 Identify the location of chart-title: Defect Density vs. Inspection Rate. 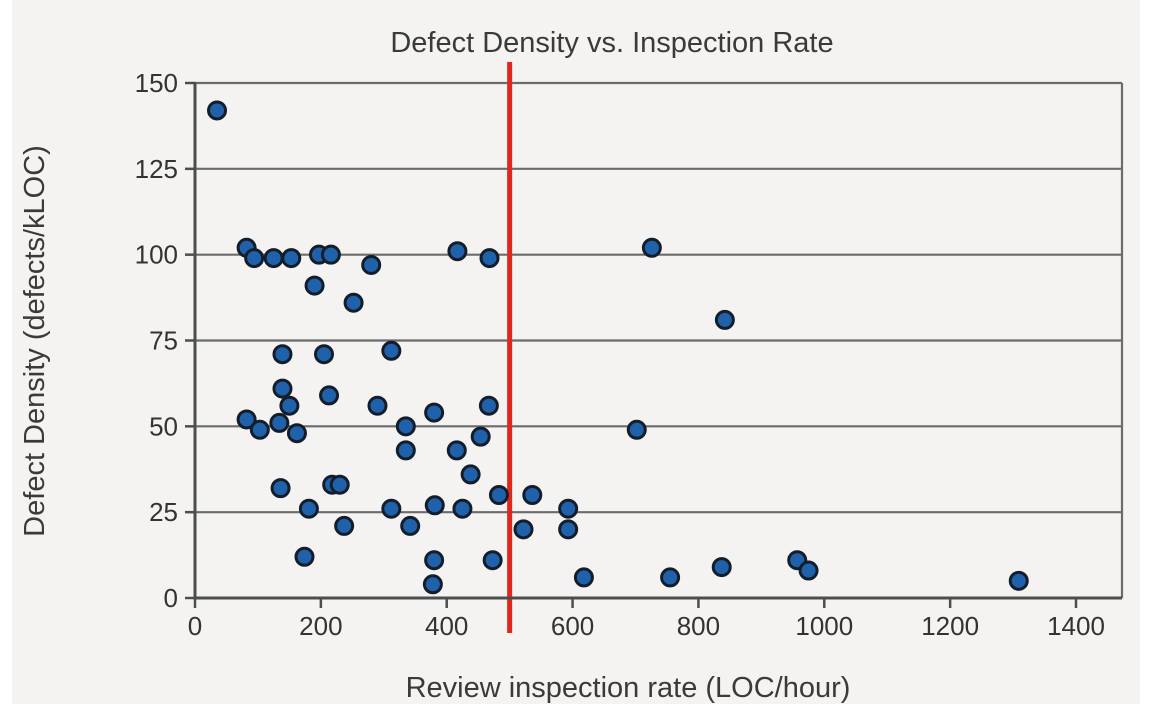
(611, 43).